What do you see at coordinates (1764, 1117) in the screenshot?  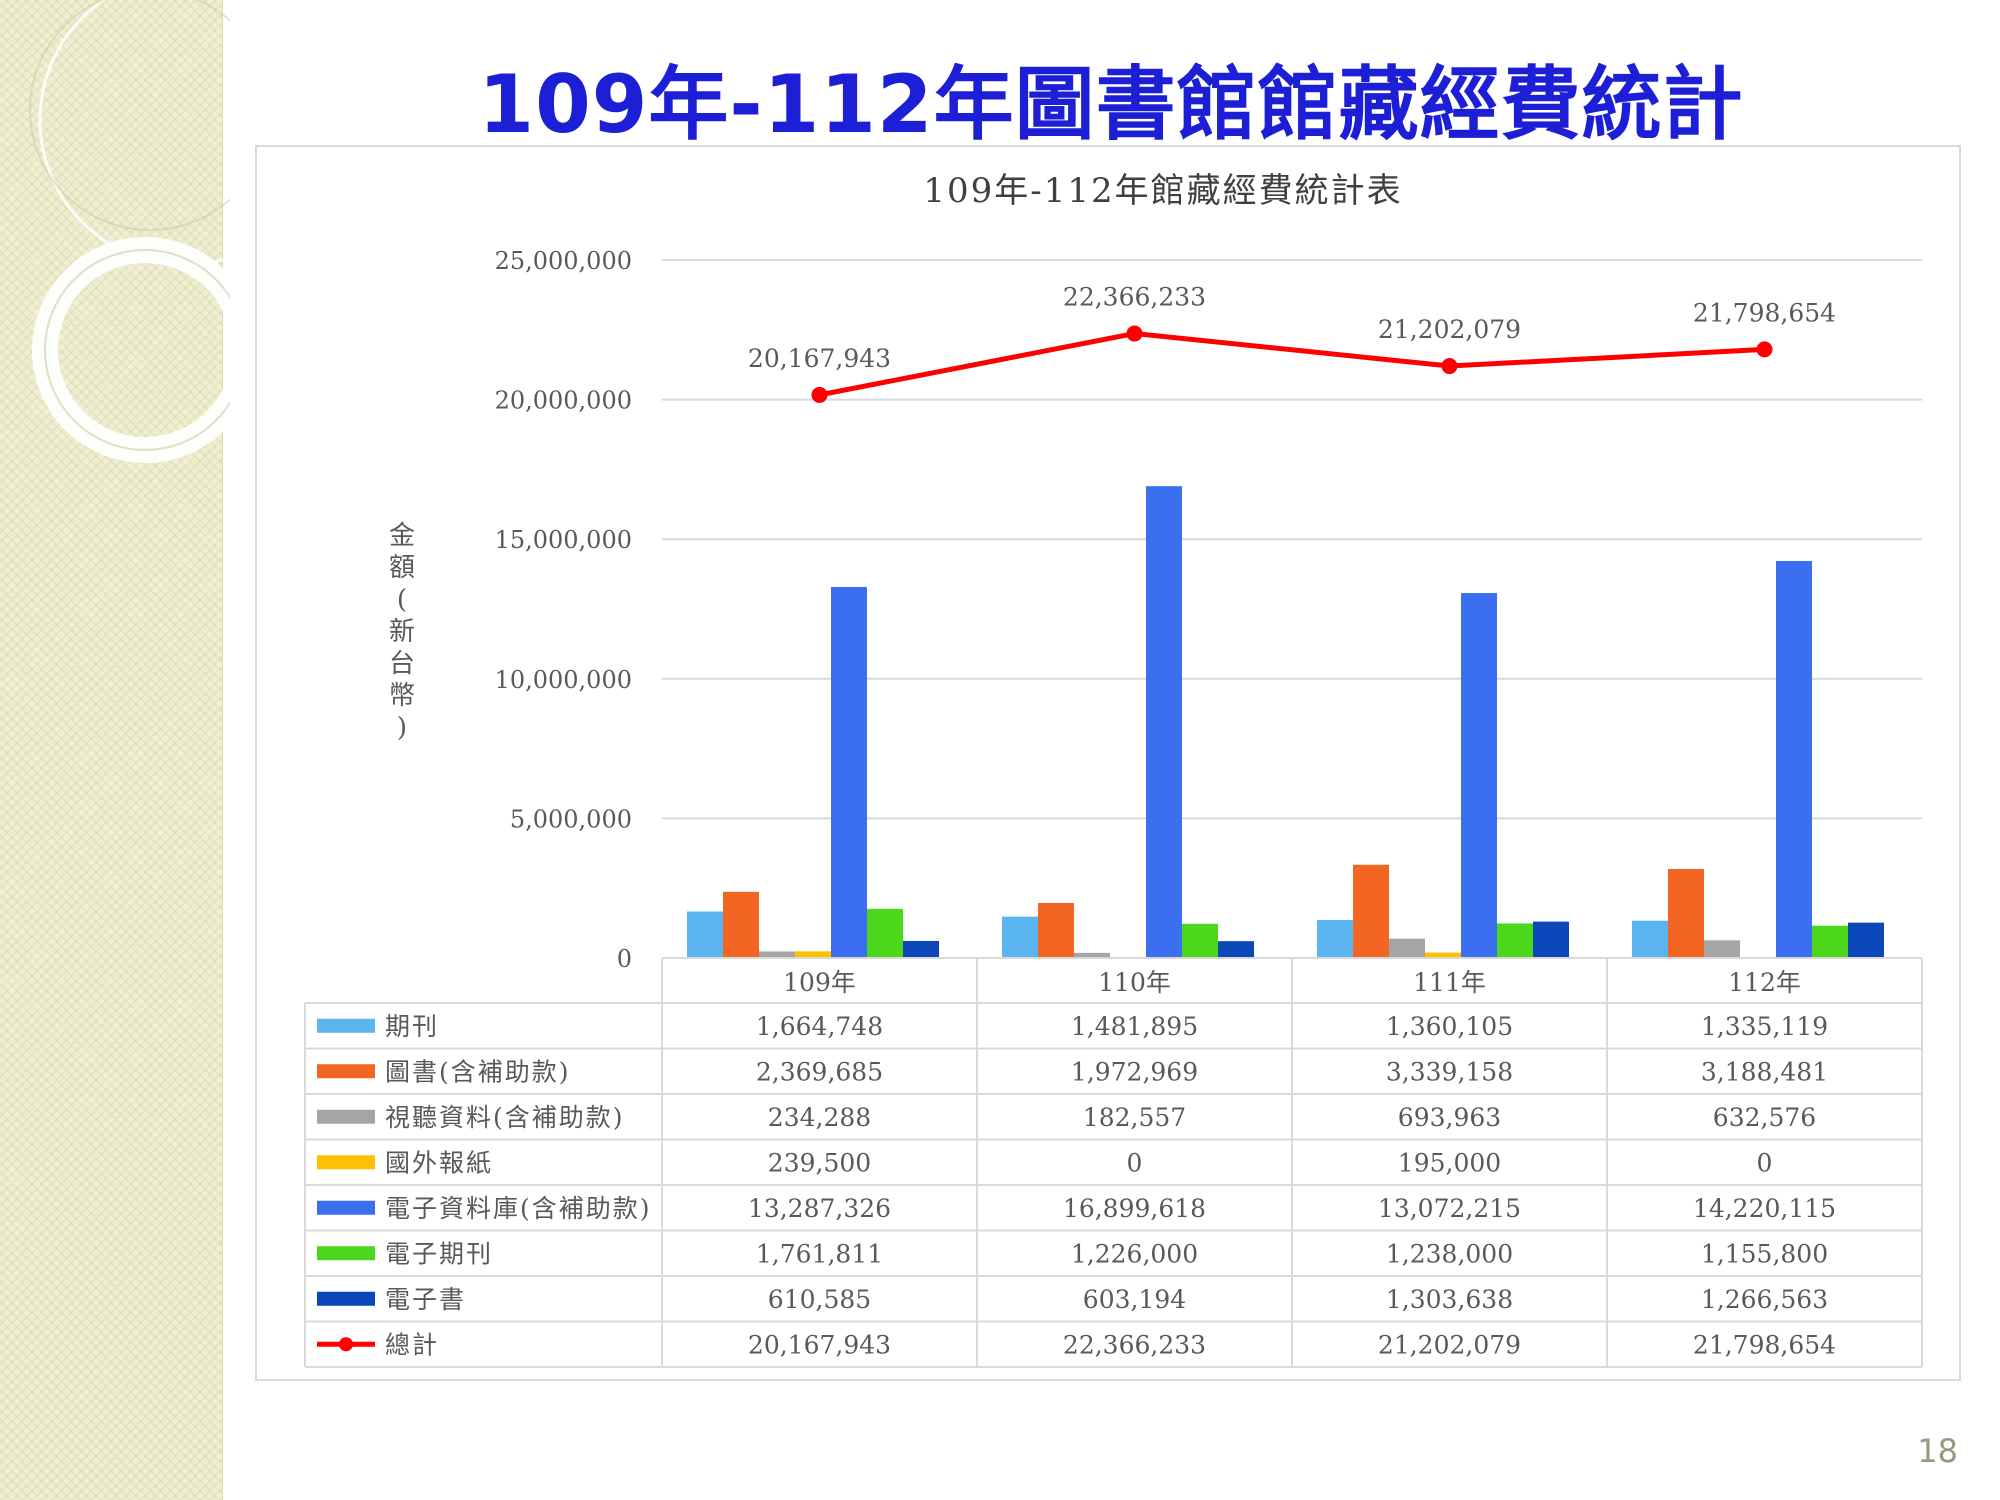 I see `table-cell-value: 632,576` at bounding box center [1764, 1117].